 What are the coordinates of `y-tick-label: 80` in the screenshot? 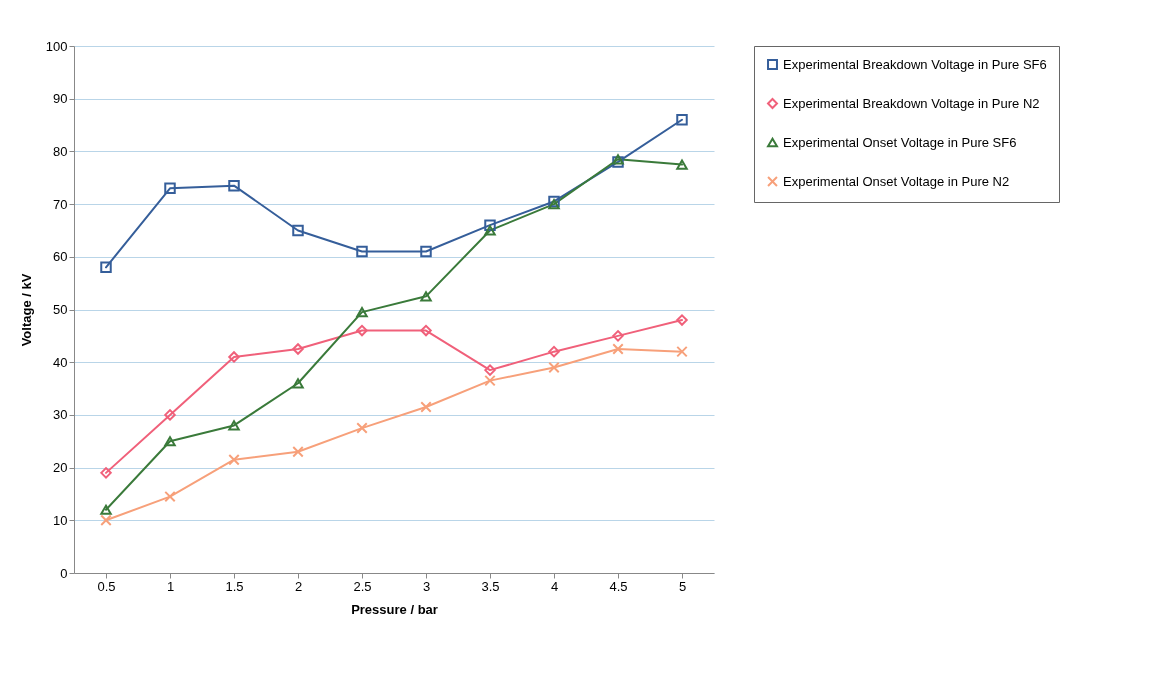 It's located at (60, 151).